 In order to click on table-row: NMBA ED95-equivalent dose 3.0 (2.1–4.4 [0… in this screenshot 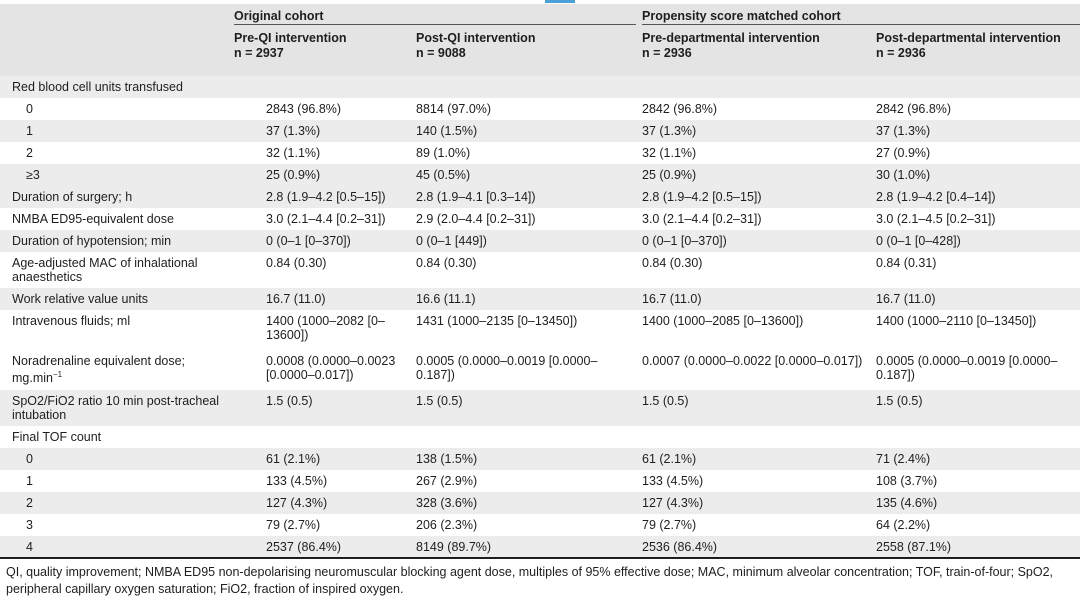, I will do `click(540, 219)`.